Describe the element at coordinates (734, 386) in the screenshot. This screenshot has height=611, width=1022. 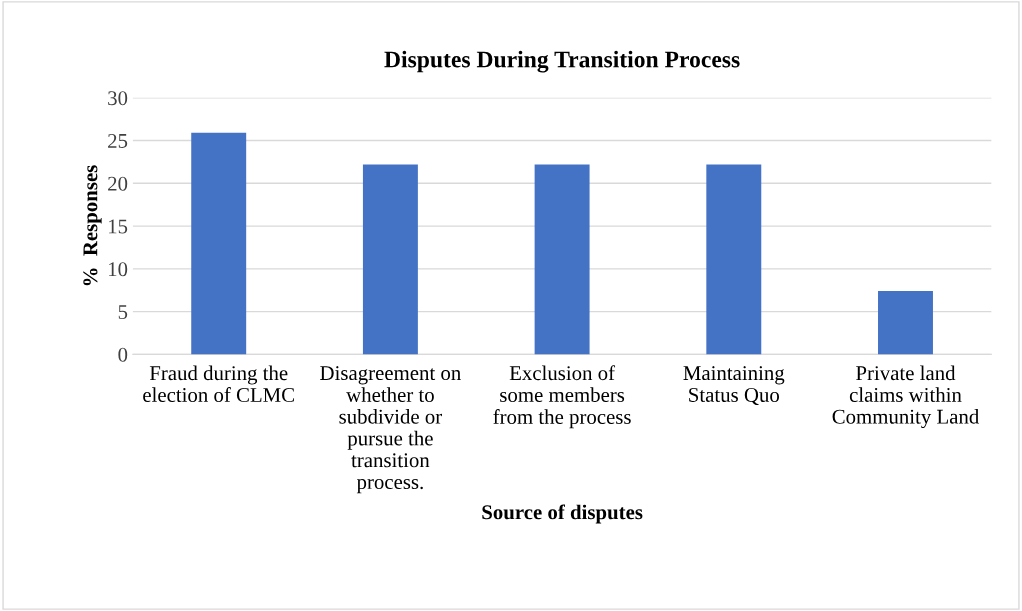
I see `x-tick-label: Maintaining Status Quo` at that location.